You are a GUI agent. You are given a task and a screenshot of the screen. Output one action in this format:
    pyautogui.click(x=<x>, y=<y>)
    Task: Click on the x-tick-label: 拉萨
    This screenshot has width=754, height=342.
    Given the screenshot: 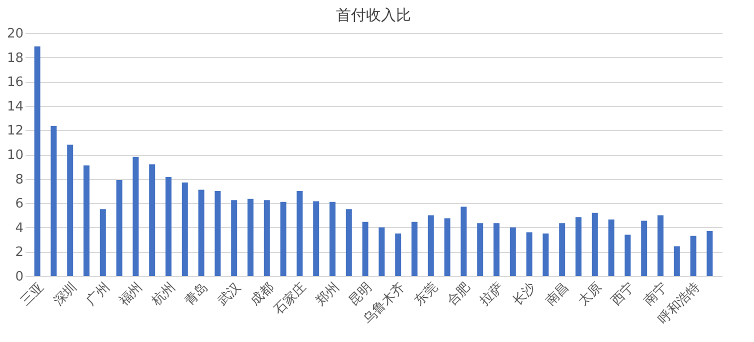 What is the action you would take?
    pyautogui.click(x=491, y=294)
    